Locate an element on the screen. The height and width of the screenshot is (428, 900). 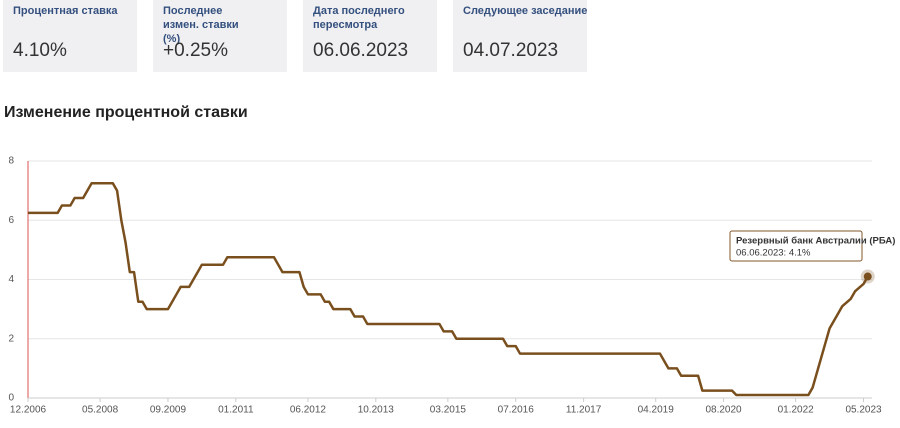
x-tick-label: 01.2011 is located at coordinates (236, 410).